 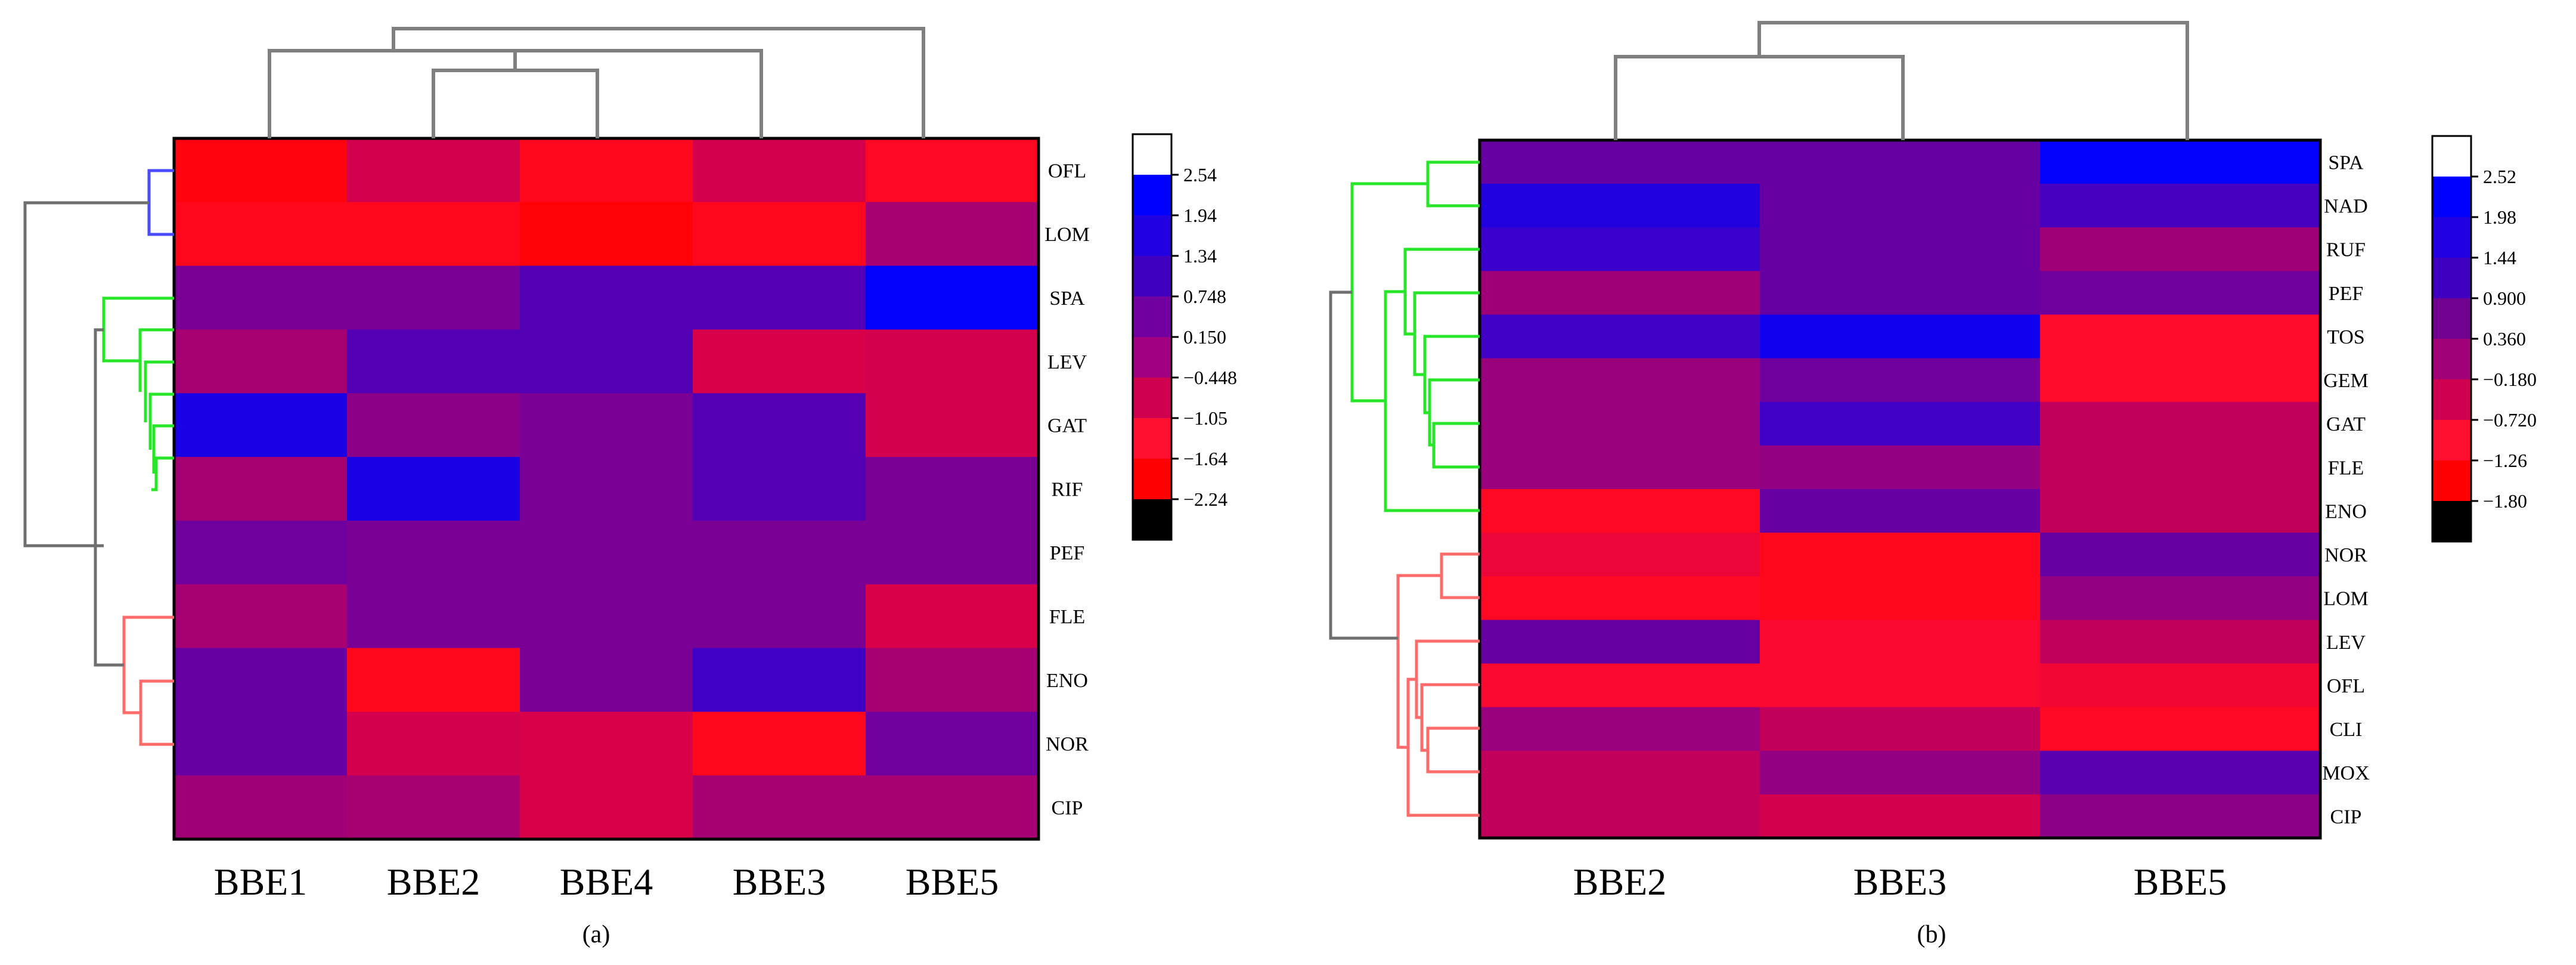 I want to click on heatmap-a-cell-pef-bbe1, so click(x=261, y=552).